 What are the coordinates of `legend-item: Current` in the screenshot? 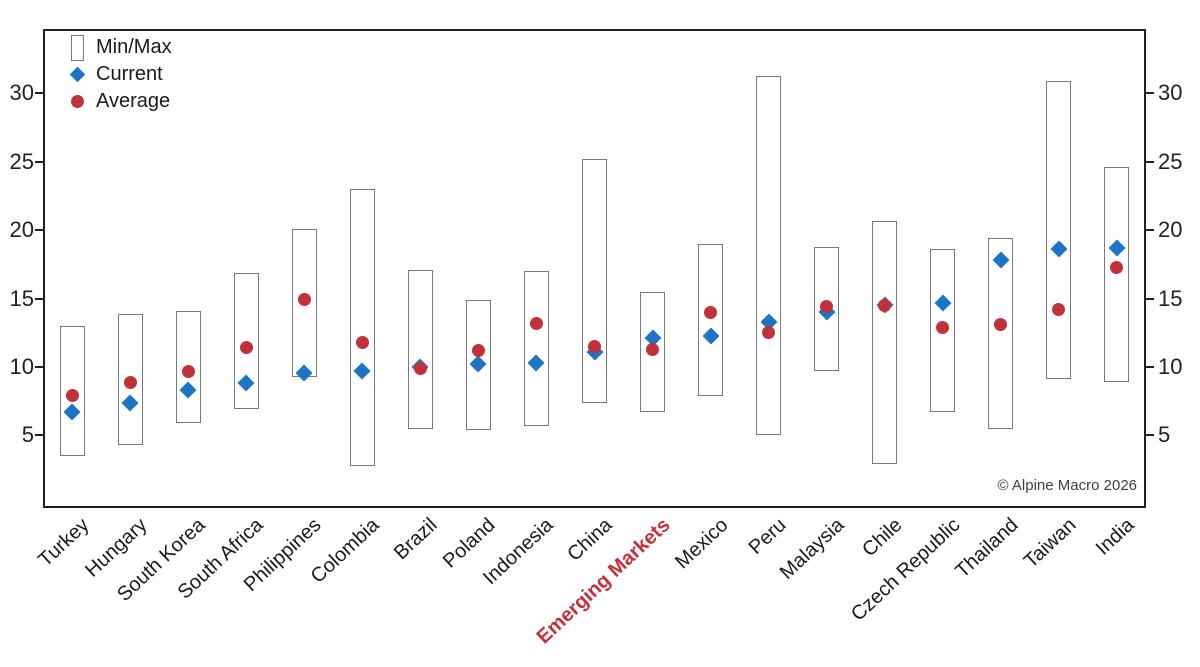 It's located at (117, 74).